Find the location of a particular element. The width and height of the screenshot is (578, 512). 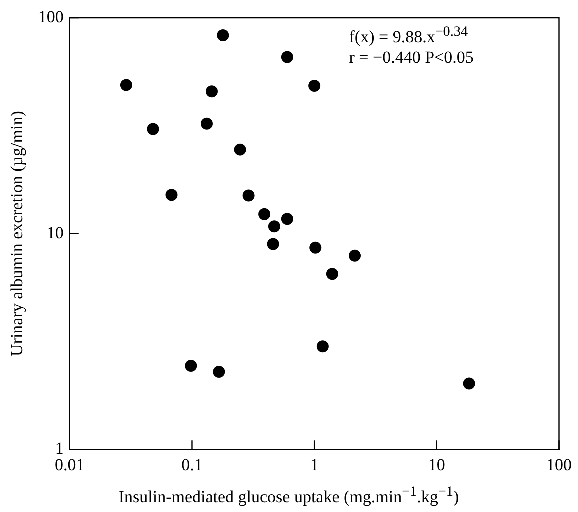

x-tick-label: 100 is located at coordinates (559, 464).